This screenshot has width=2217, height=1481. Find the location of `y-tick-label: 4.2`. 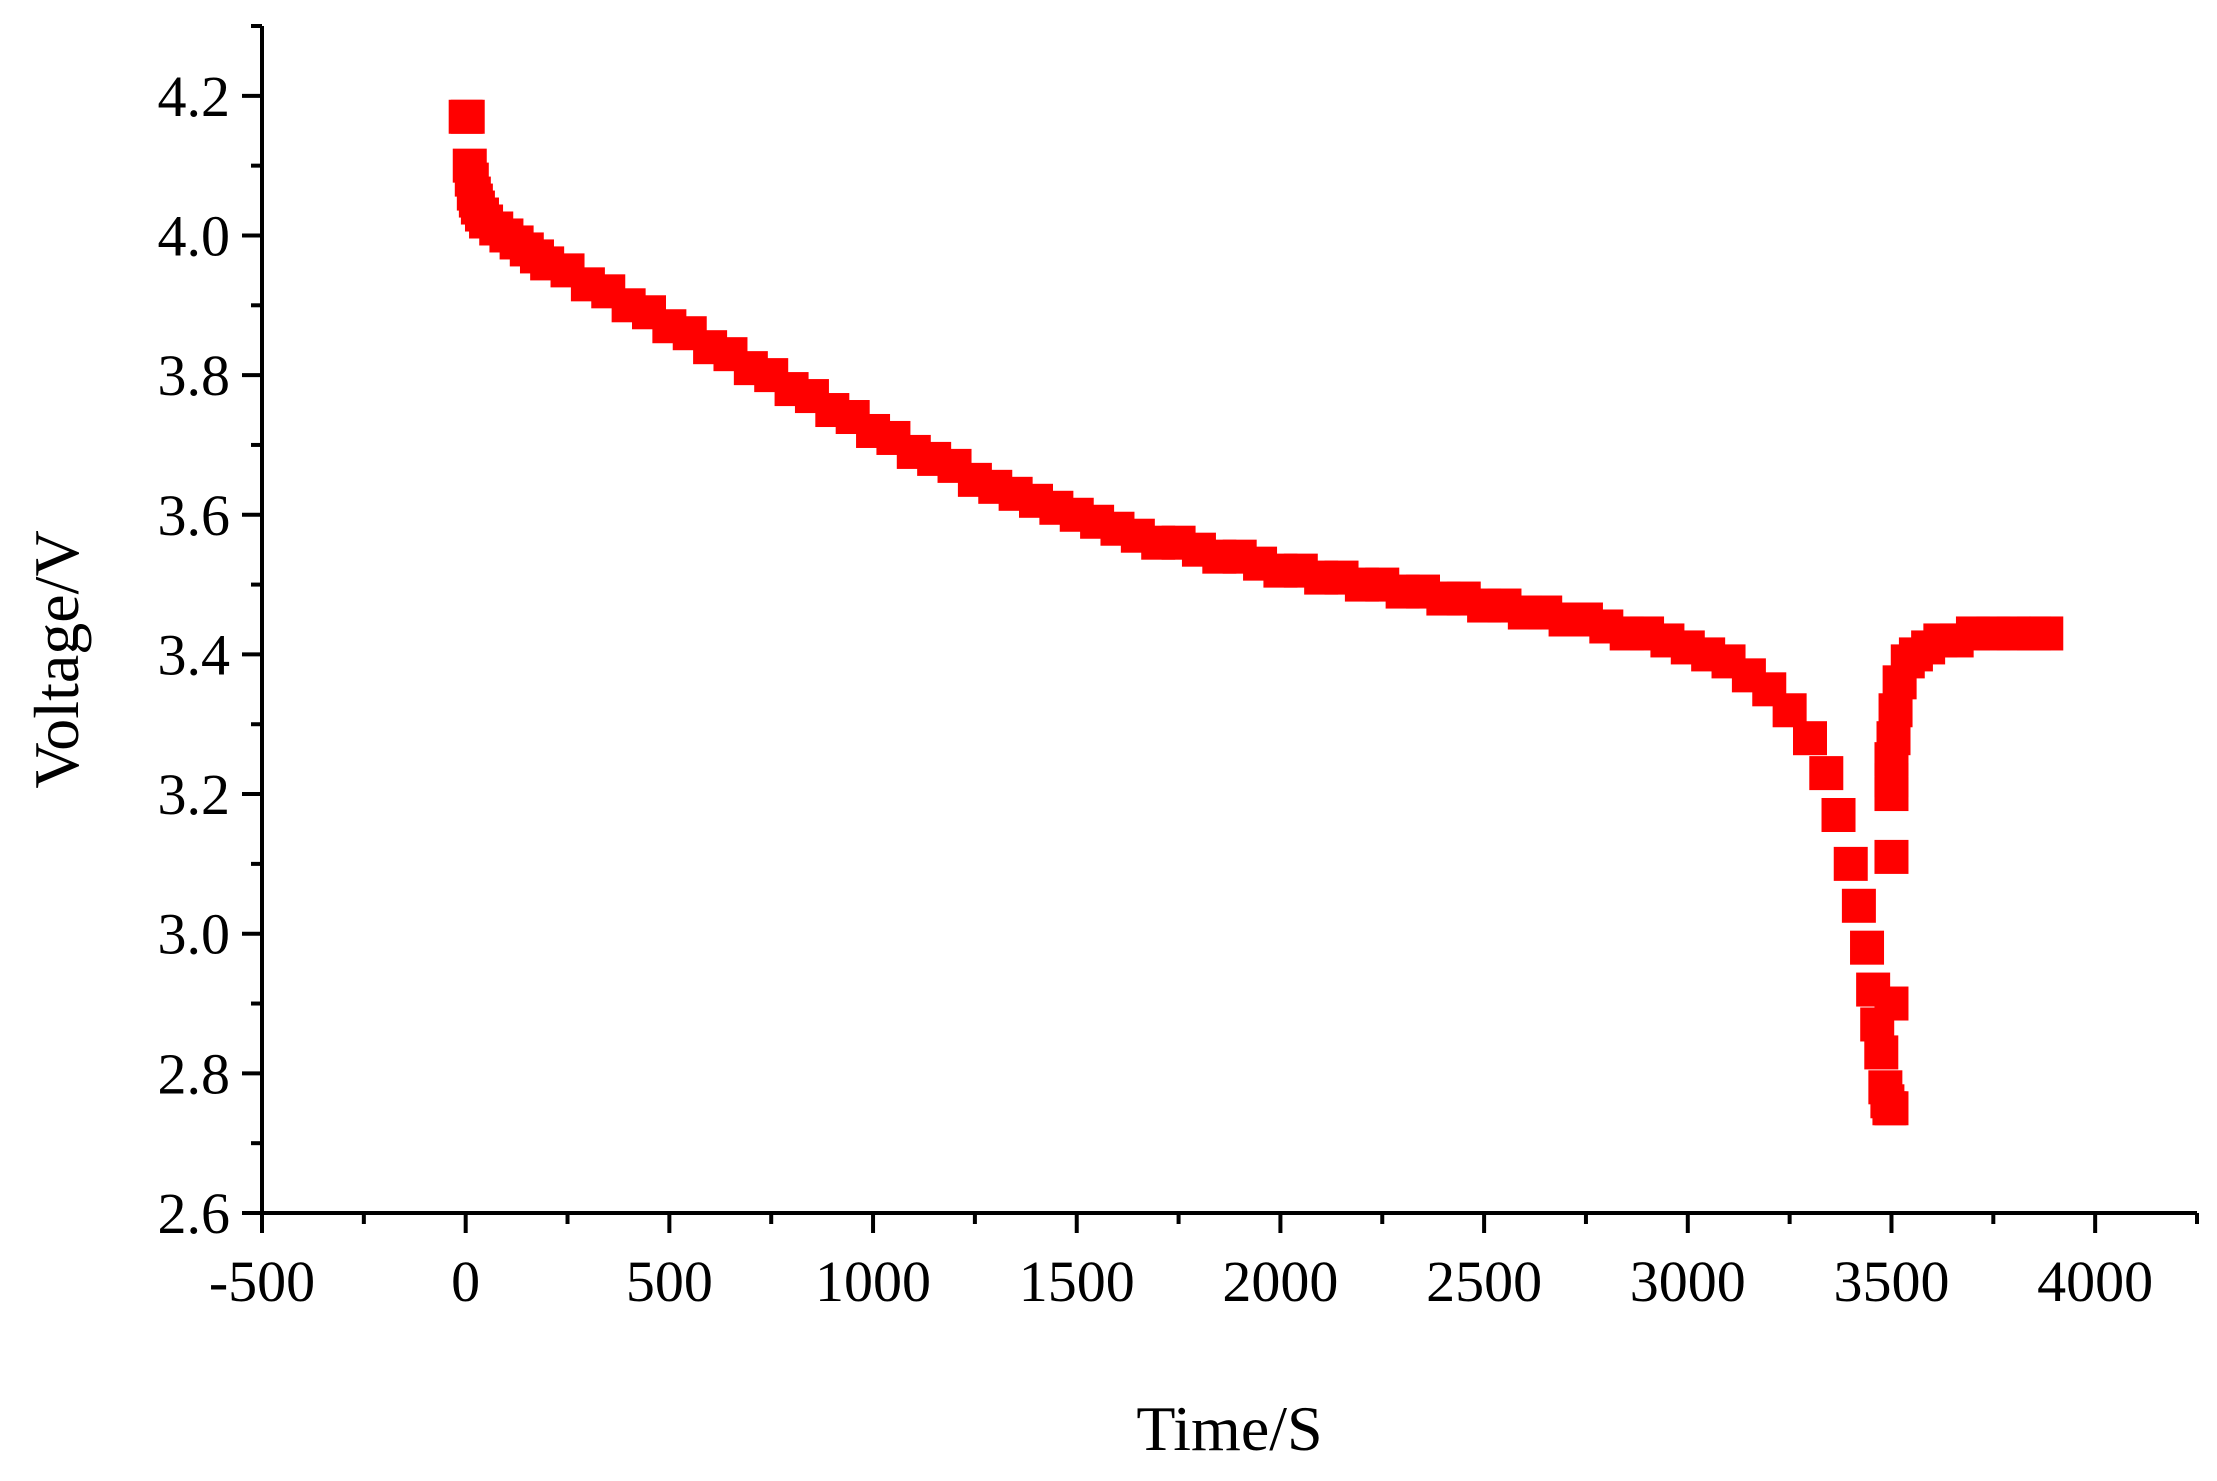

y-tick-label: 4.2 is located at coordinates (194, 96).